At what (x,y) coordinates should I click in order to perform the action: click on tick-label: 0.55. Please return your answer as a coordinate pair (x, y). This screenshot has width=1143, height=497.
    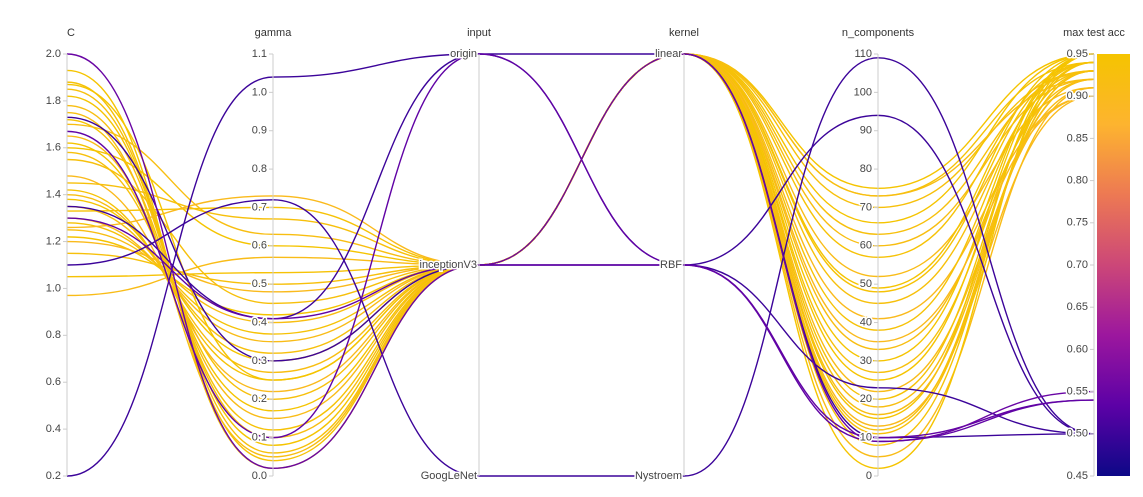
    Looking at the image, I should click on (1077, 392).